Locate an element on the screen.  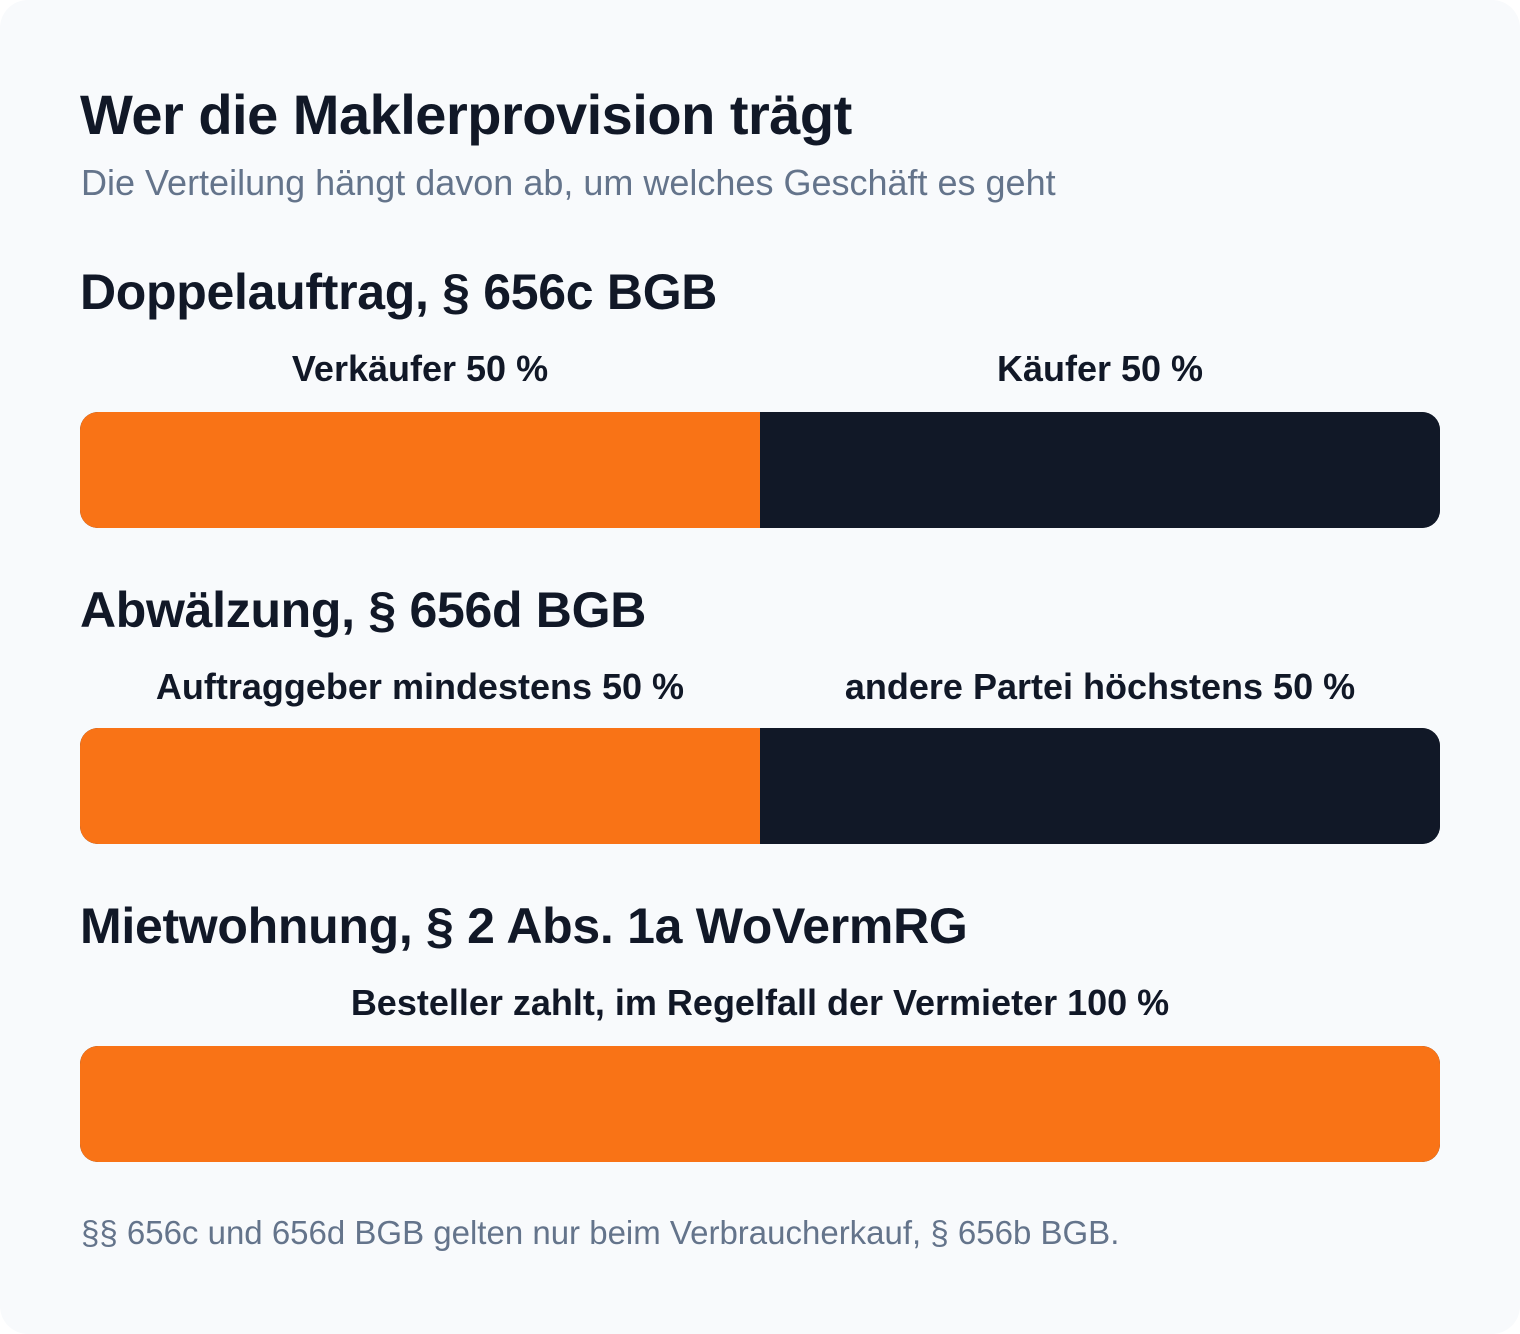
section-title: Mietwohnung, § 2 Abs. 1a WoVermRG is located at coordinates (524, 926).